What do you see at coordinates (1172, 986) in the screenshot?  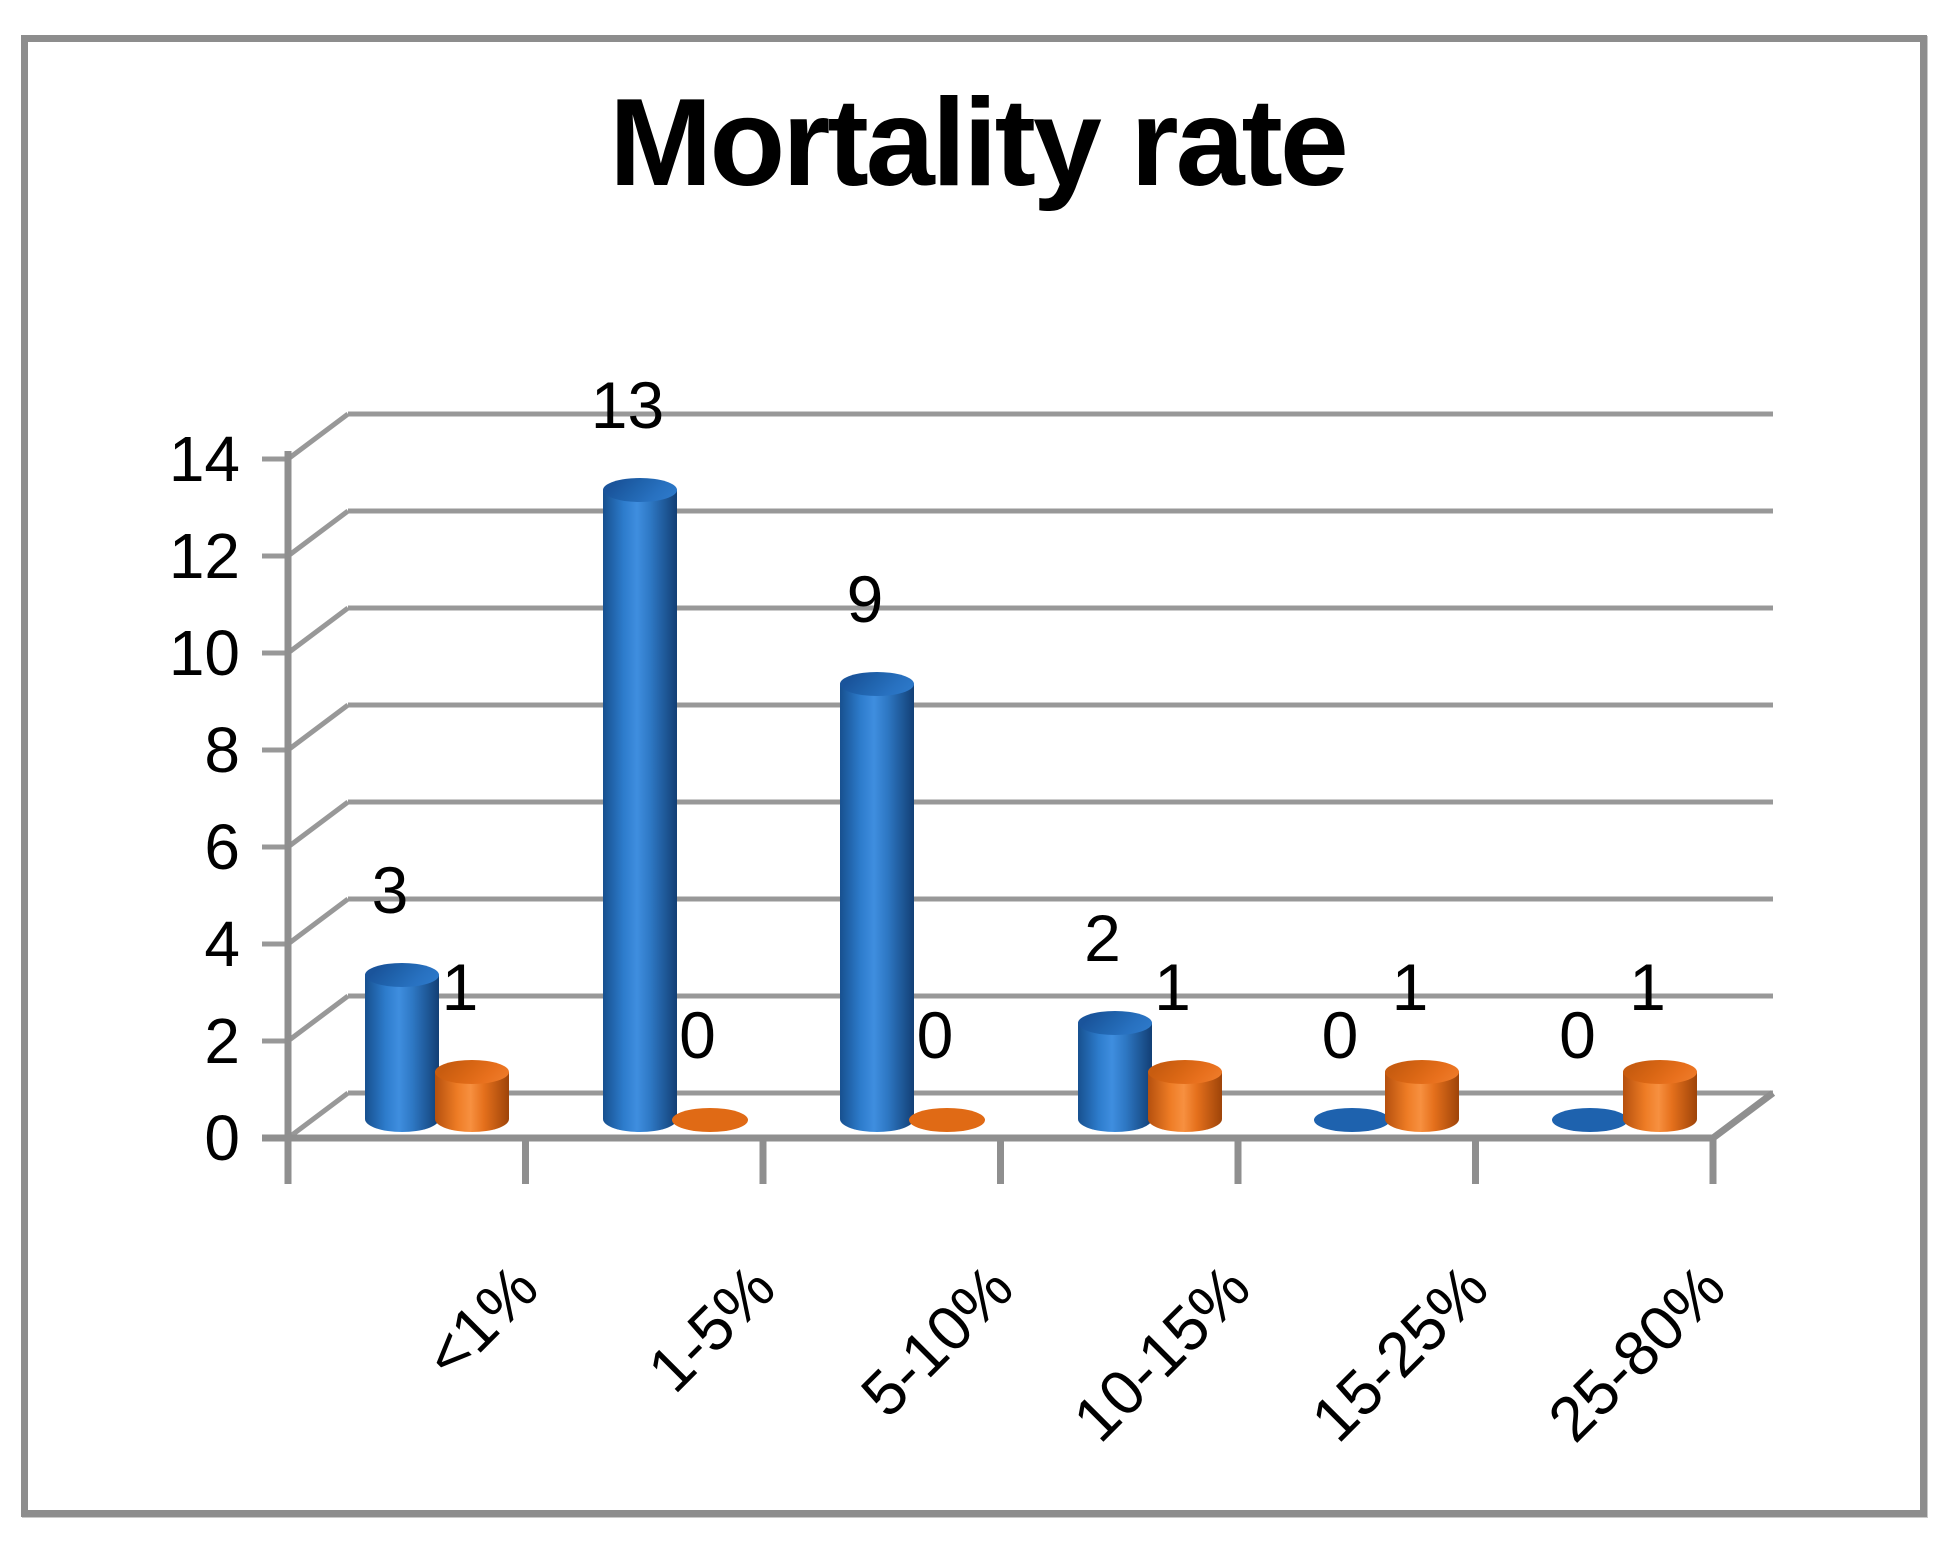 I see `data-label-orange-series-3: 1` at bounding box center [1172, 986].